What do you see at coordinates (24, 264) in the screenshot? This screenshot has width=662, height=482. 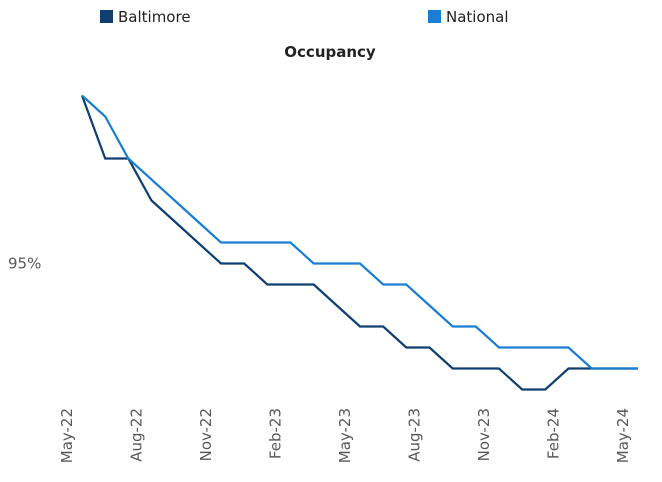 I see `y-tick-label: 95%` at bounding box center [24, 264].